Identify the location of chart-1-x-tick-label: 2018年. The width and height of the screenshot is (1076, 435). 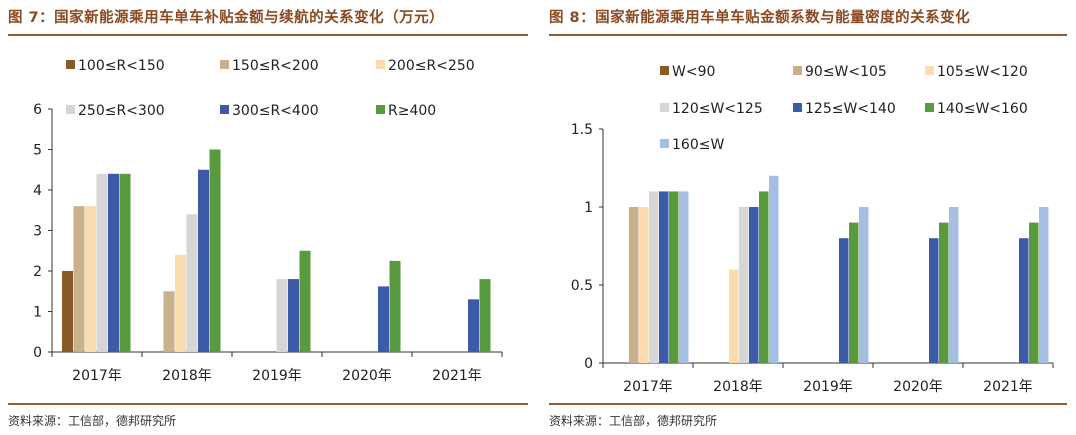
(187, 376).